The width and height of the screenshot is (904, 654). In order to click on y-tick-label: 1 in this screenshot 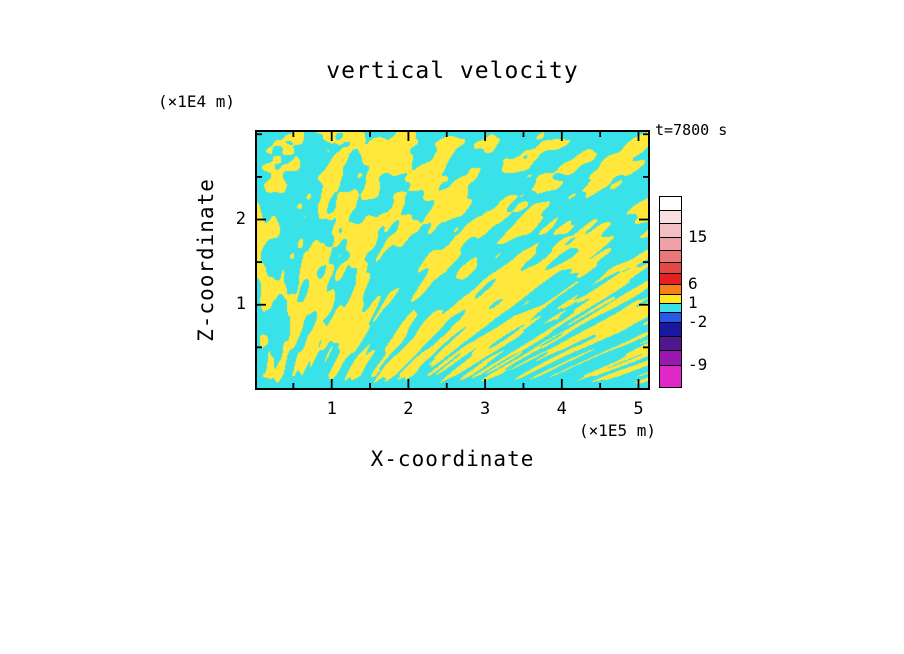, I will do `click(240, 303)`.